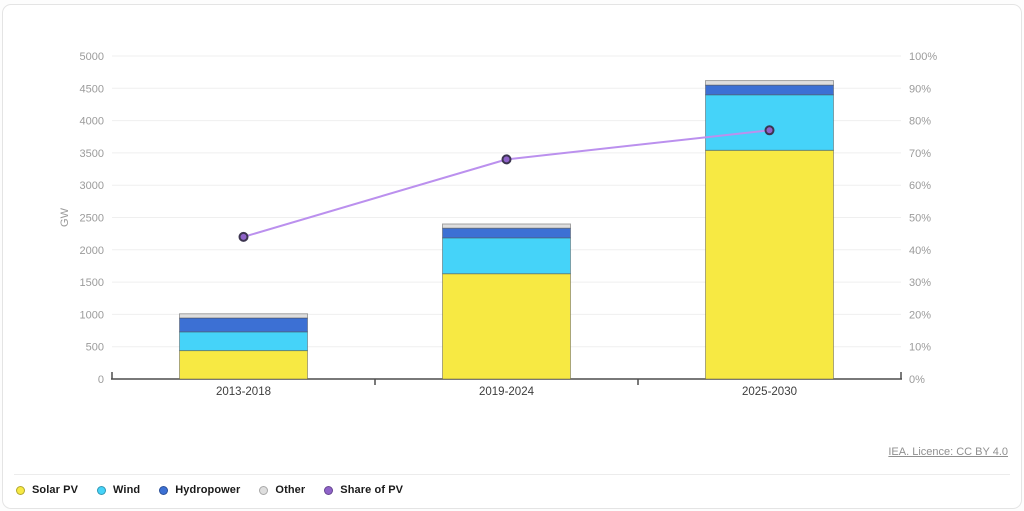 This screenshot has height=511, width=1024. I want to click on legend: Solar PV Wind Hydropower Other Share of PV, so click(209, 490).